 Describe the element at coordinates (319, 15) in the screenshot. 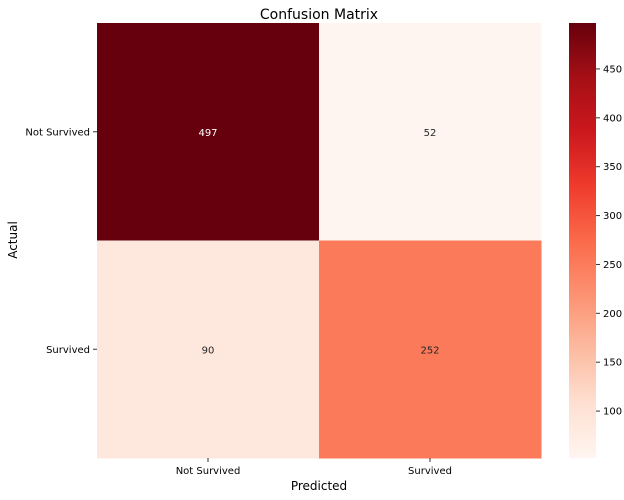

I see `chart-title: Confusion Matrix` at that location.